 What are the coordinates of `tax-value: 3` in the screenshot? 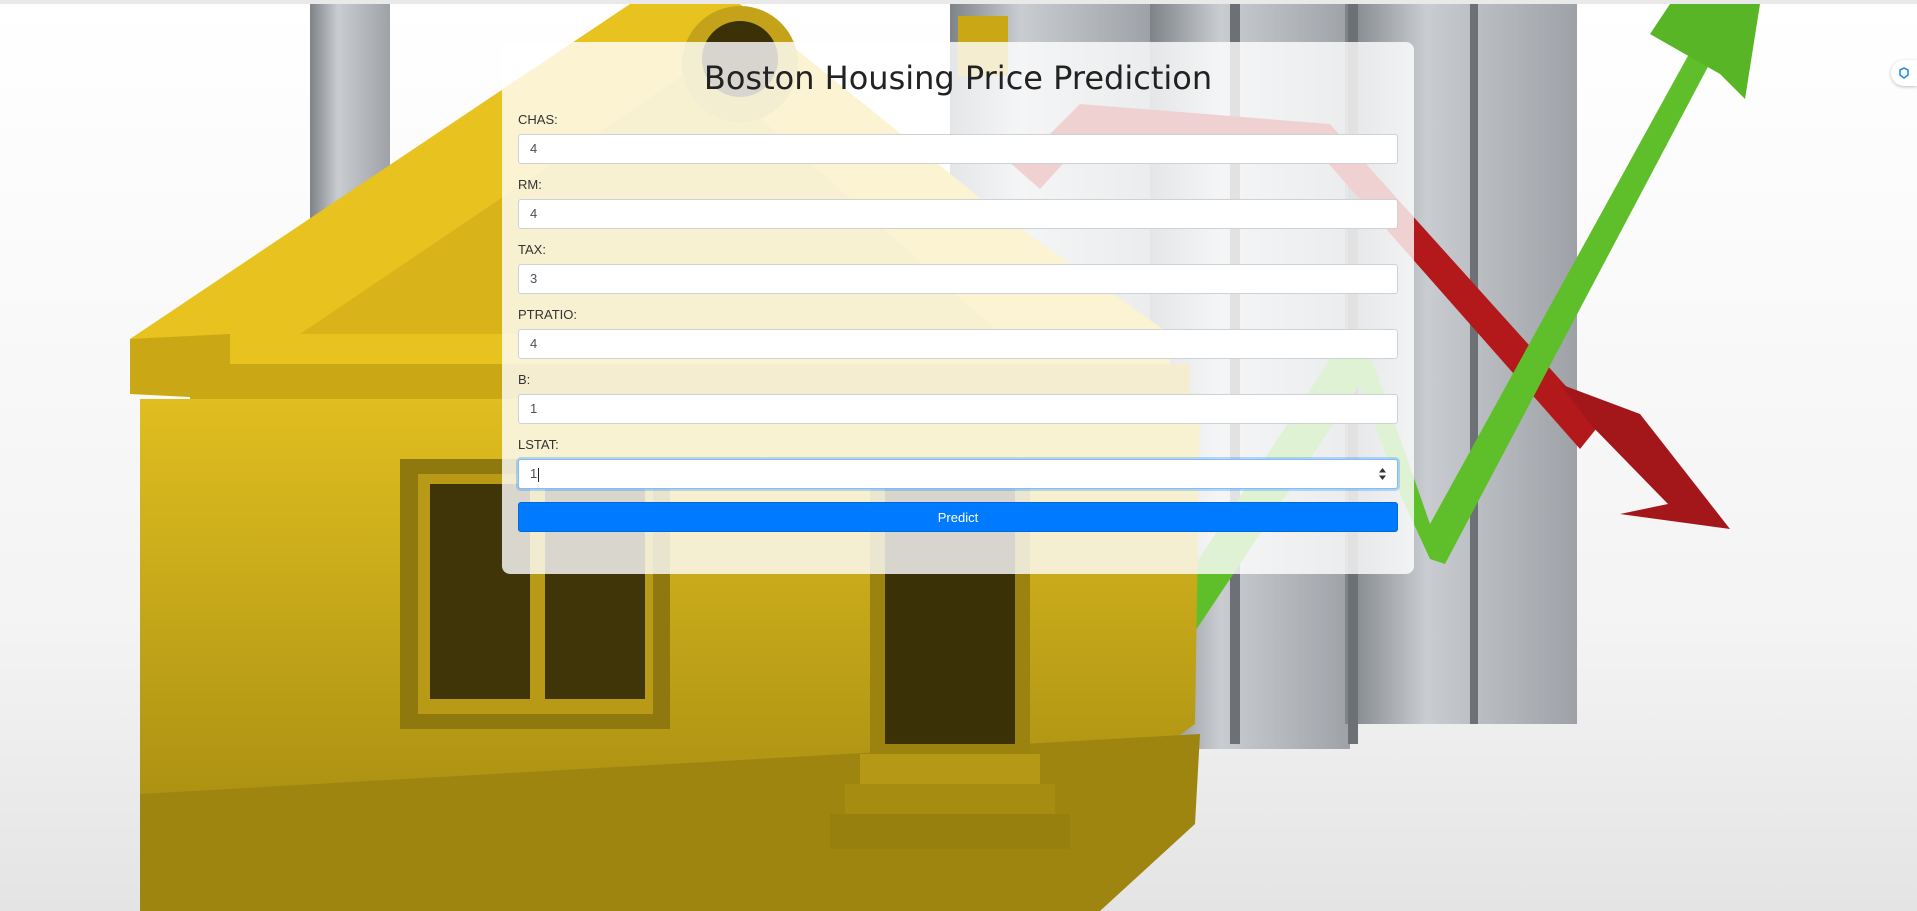 It's located at (534, 278).